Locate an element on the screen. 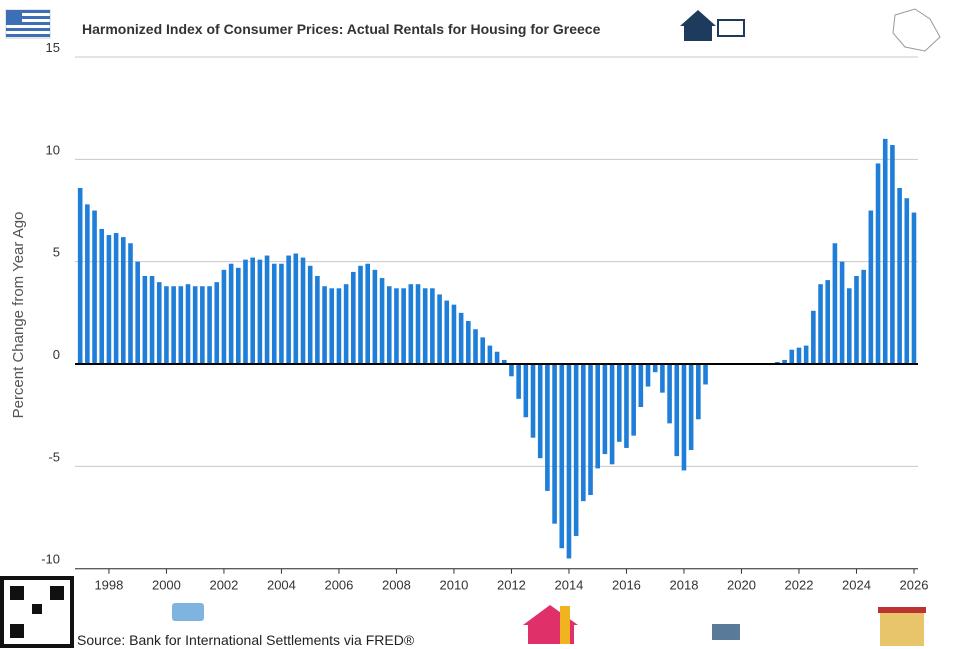 The image size is (955, 649). x-tick-label: 1998 is located at coordinates (108, 585).